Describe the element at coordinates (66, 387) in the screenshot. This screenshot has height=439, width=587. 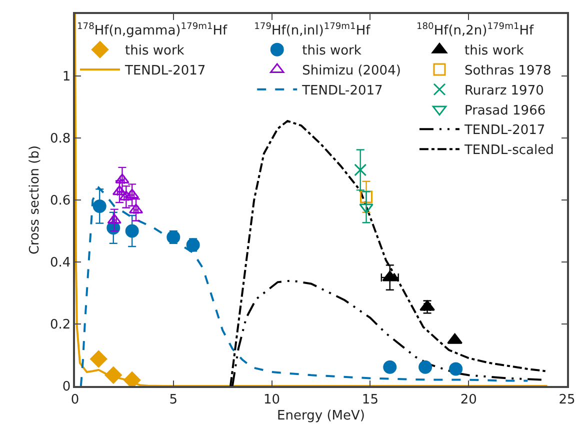
I see `y-tick-label: 0` at that location.